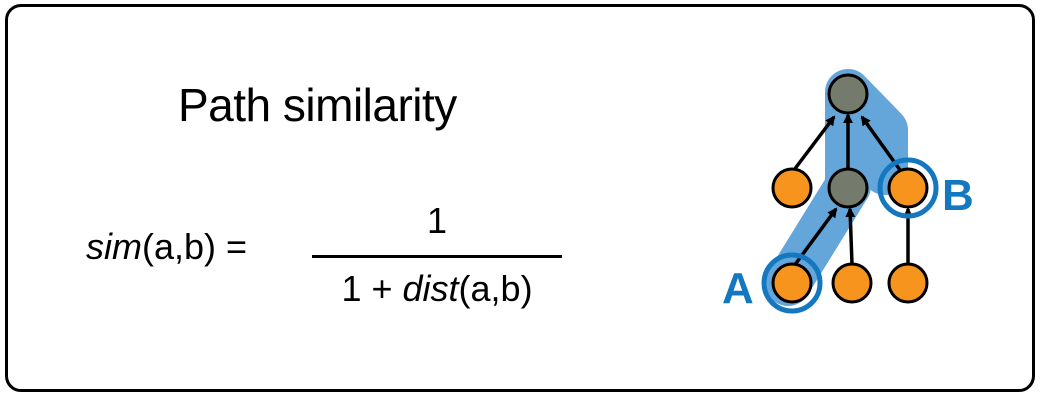 The image size is (1044, 400). I want to click on formula-lhs: sim(a,b) =, so click(166, 247).